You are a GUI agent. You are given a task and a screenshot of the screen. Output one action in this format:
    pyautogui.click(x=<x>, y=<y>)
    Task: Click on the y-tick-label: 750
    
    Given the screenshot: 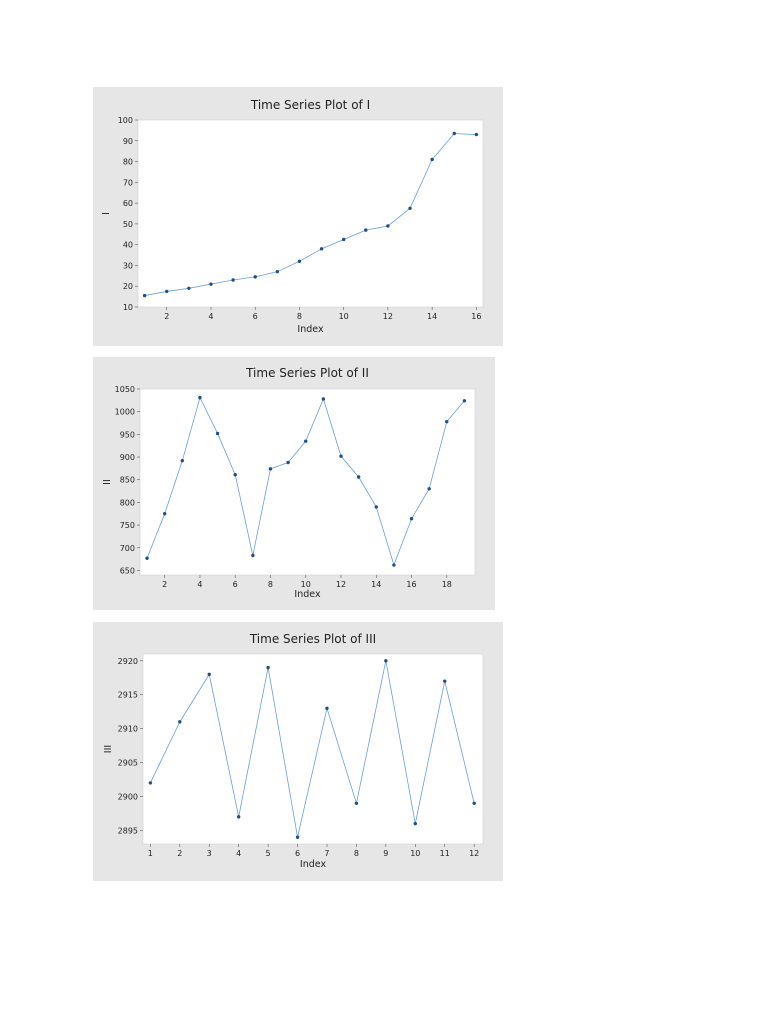 What is the action you would take?
    pyautogui.click(x=127, y=525)
    